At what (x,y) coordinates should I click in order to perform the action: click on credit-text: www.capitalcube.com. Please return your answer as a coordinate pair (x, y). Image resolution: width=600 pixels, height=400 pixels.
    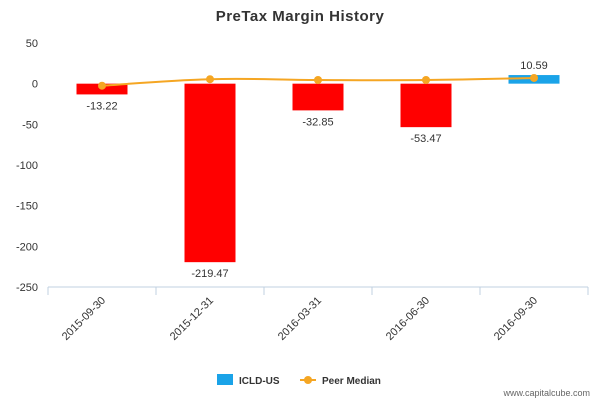
    Looking at the image, I should click on (546, 393).